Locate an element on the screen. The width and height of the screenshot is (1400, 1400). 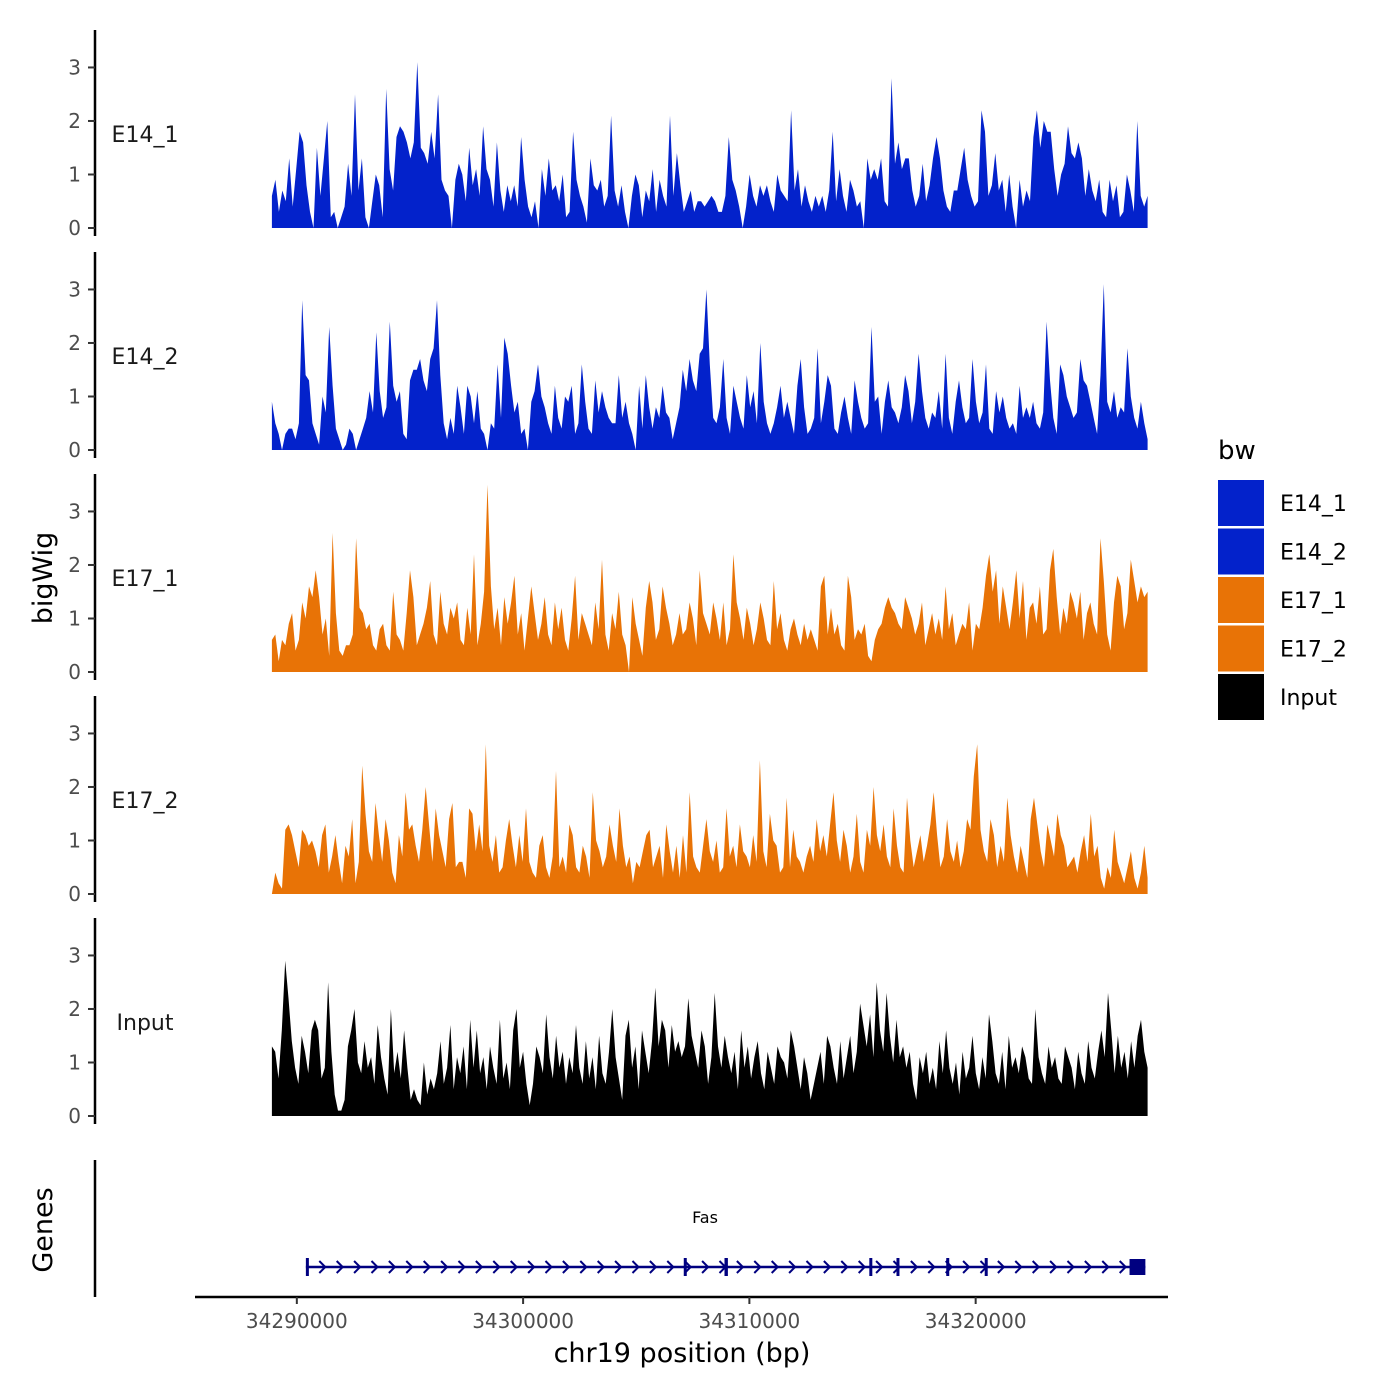
x-axis-title: chr19 position (bp) is located at coordinates (682, 1353).